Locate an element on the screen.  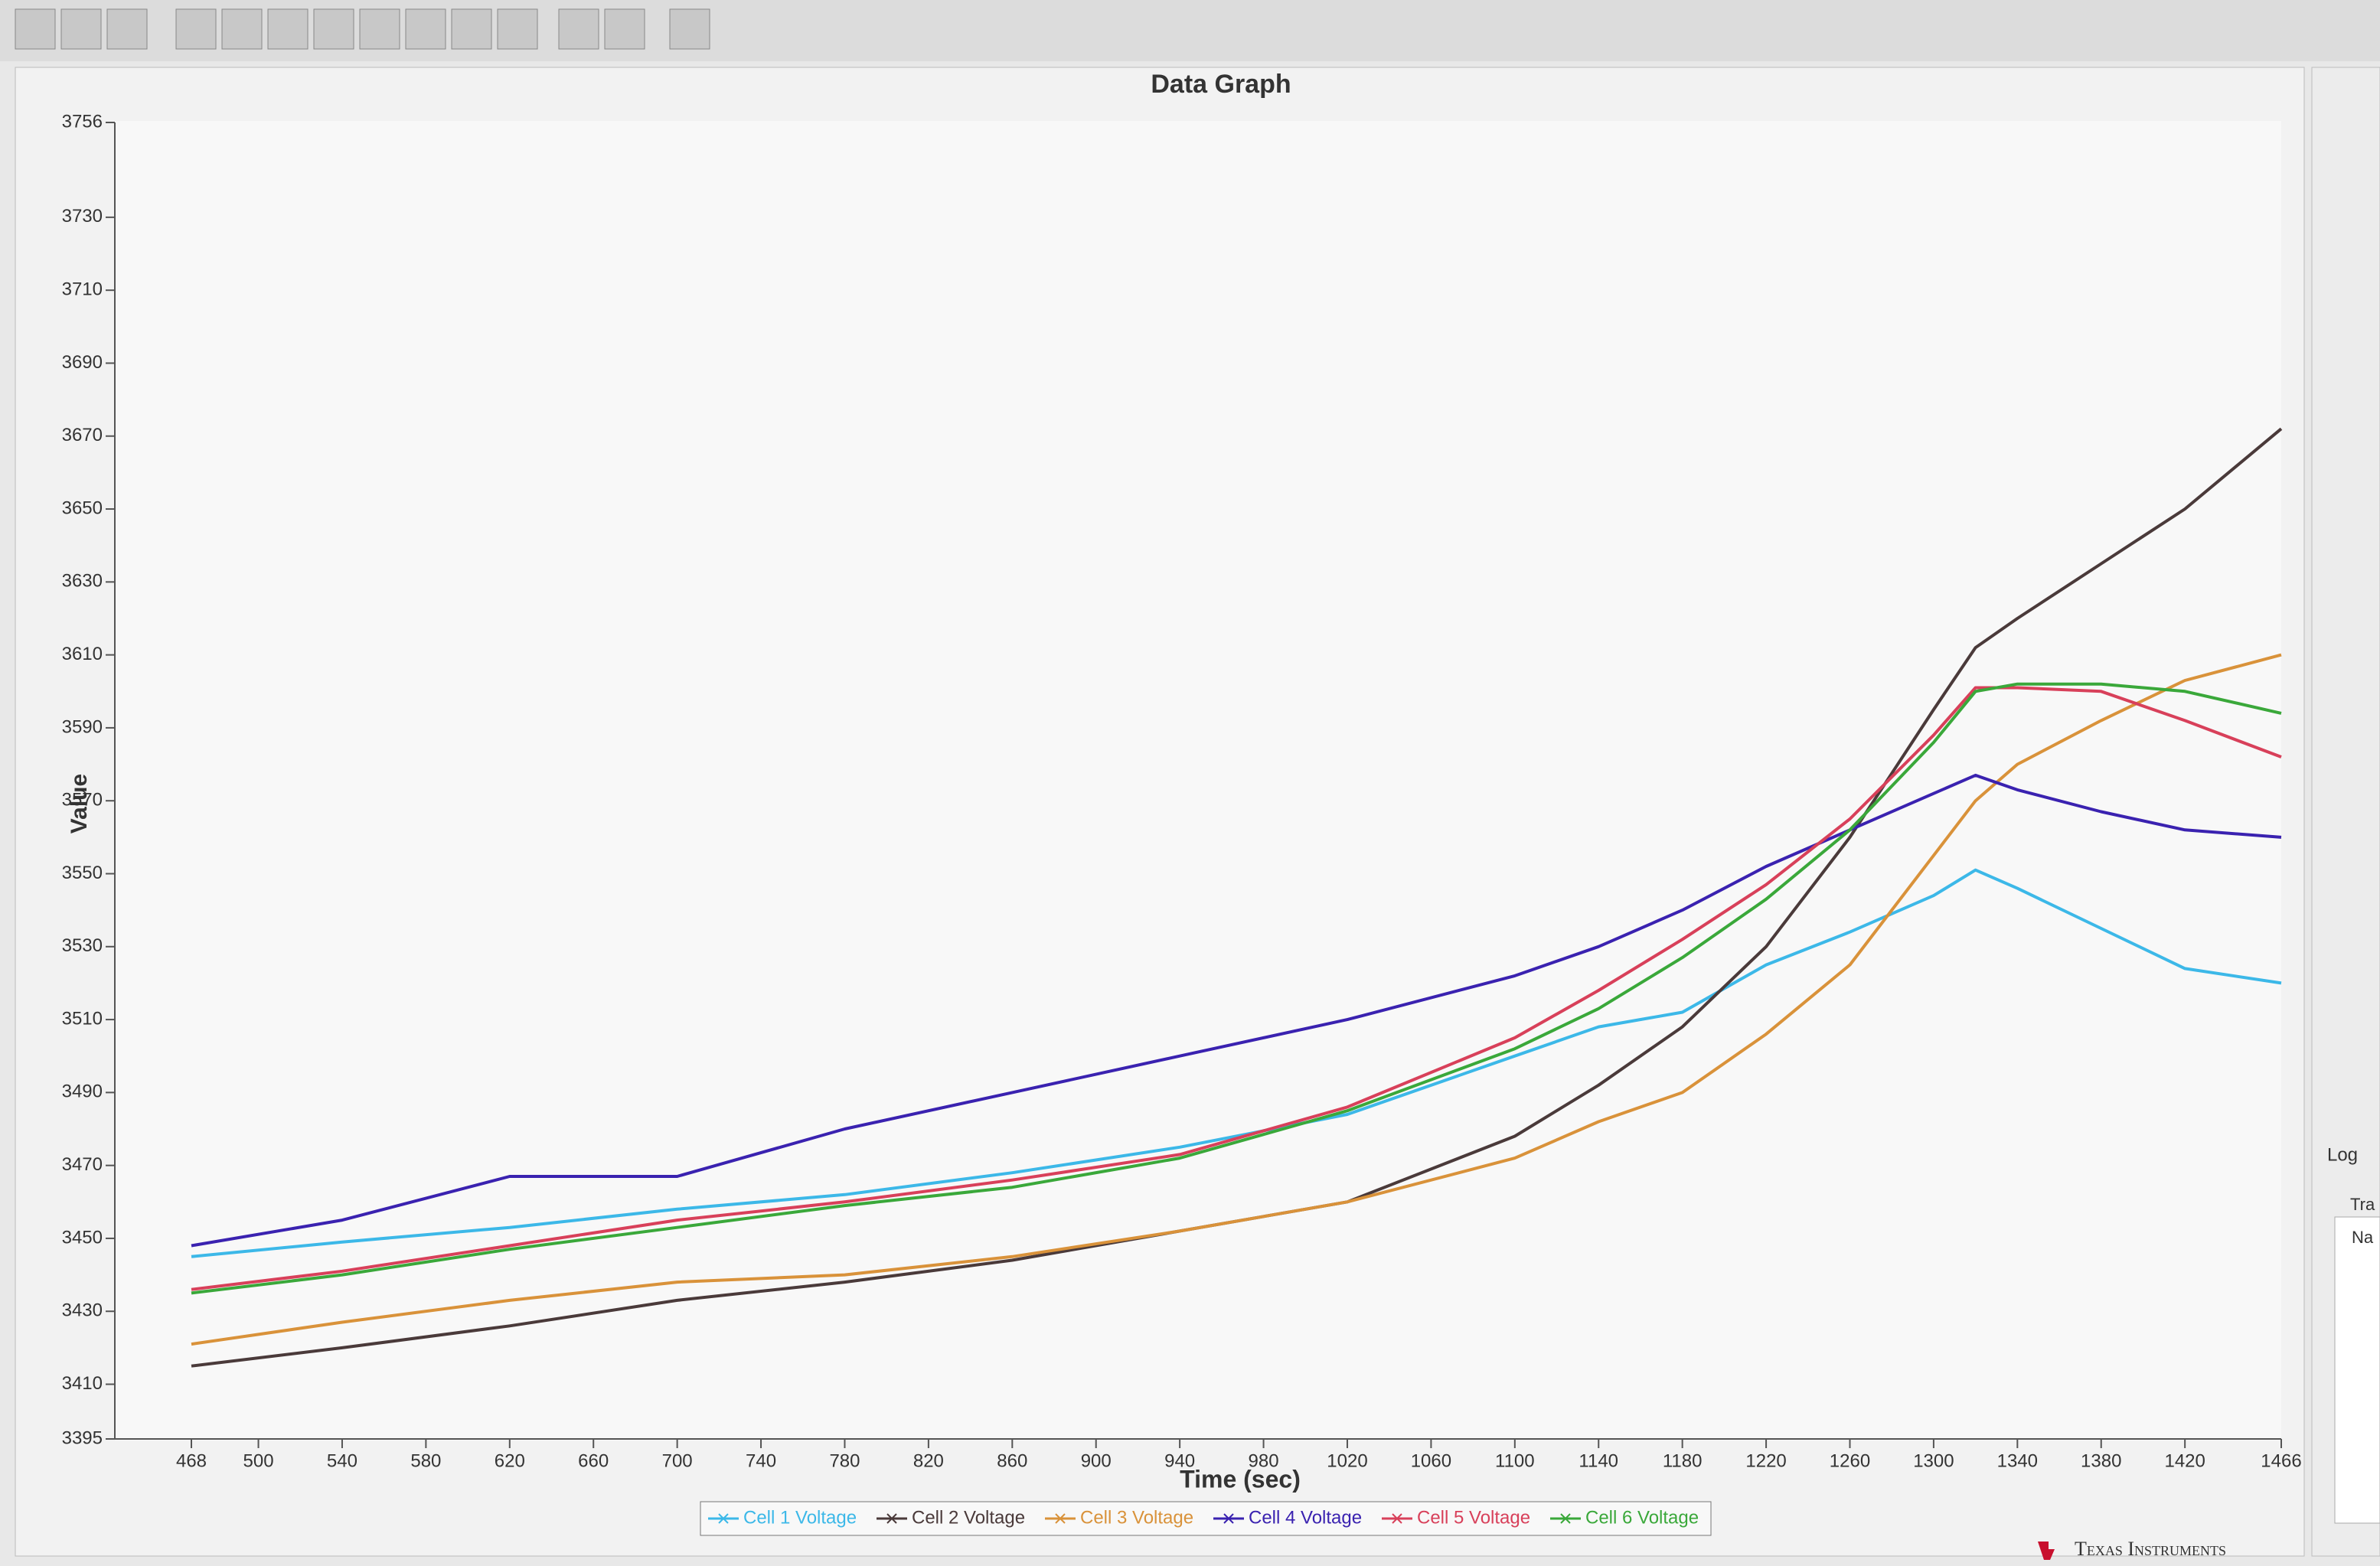
x-axis-label: Time (sec) is located at coordinates (1240, 1479).